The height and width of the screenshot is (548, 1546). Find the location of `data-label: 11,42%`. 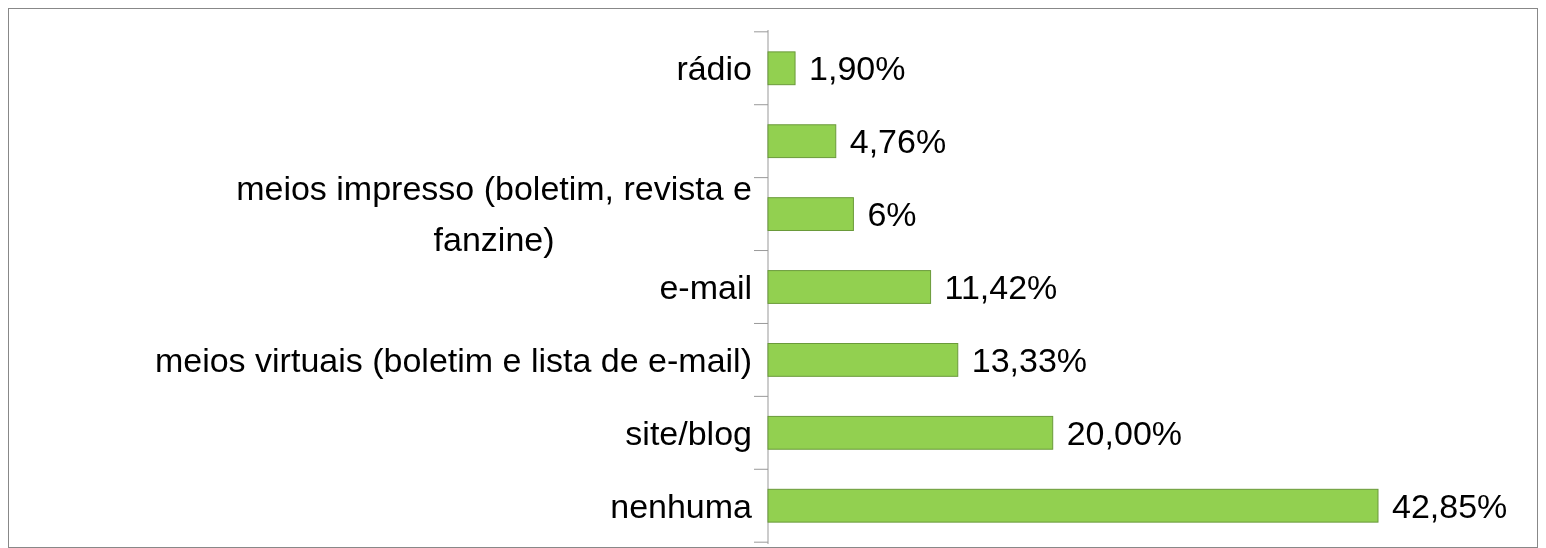

data-label: 11,42% is located at coordinates (1001, 286).